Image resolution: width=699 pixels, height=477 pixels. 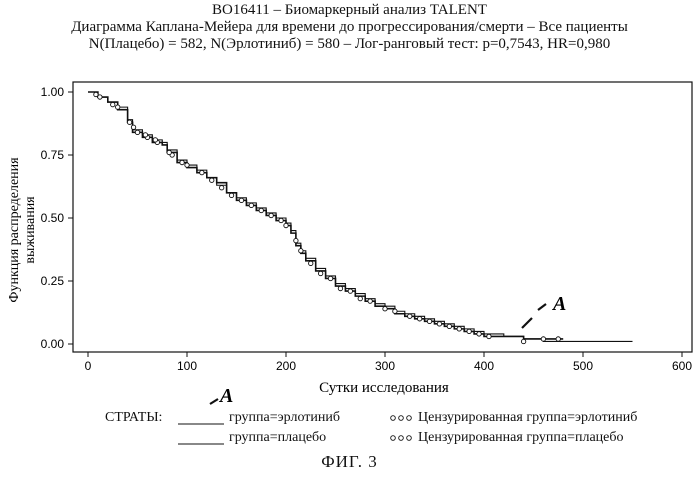 What do you see at coordinates (385, 366) in the screenshot?
I see `x-tick-label: 300` at bounding box center [385, 366].